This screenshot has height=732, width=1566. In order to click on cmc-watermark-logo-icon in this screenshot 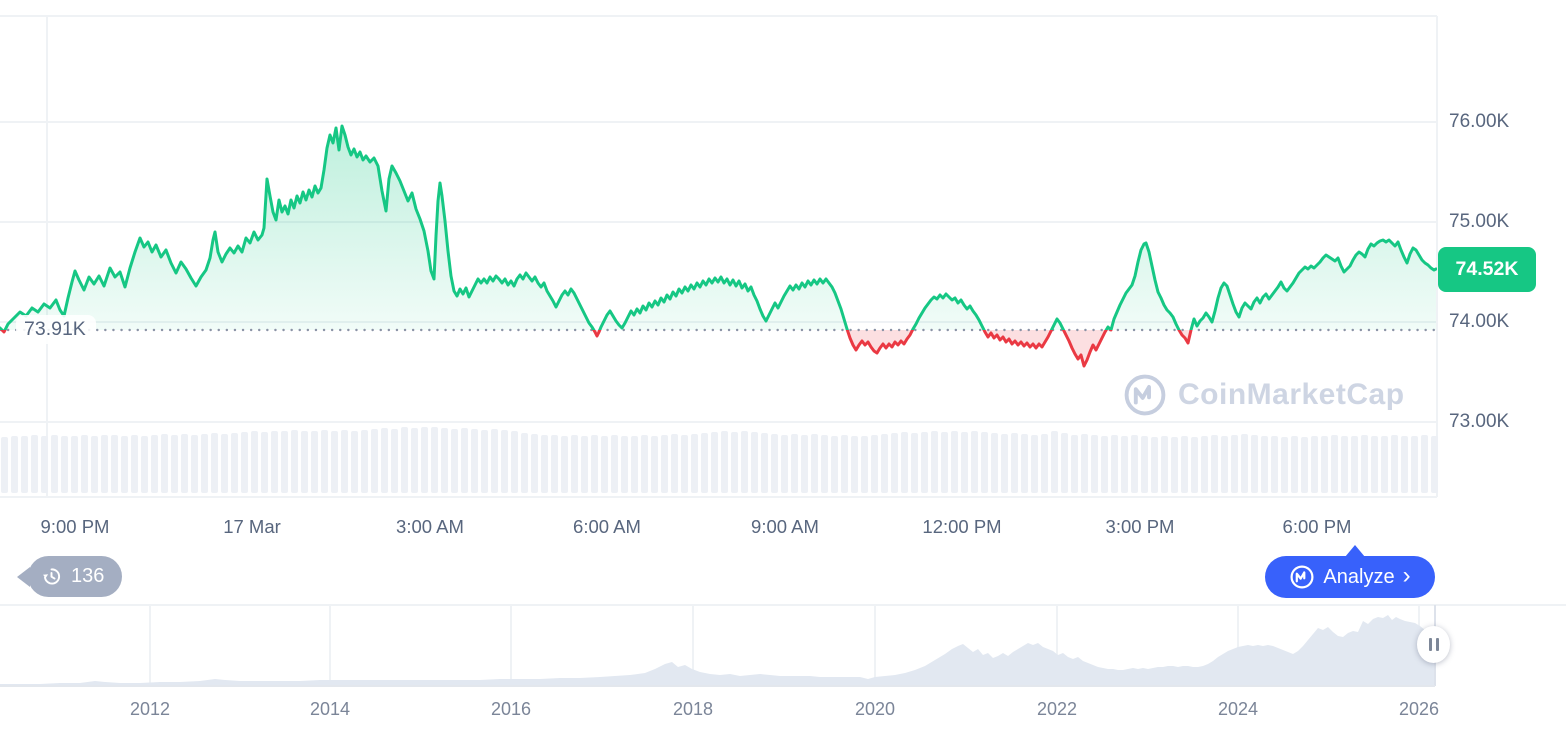, I will do `click(1145, 395)`.